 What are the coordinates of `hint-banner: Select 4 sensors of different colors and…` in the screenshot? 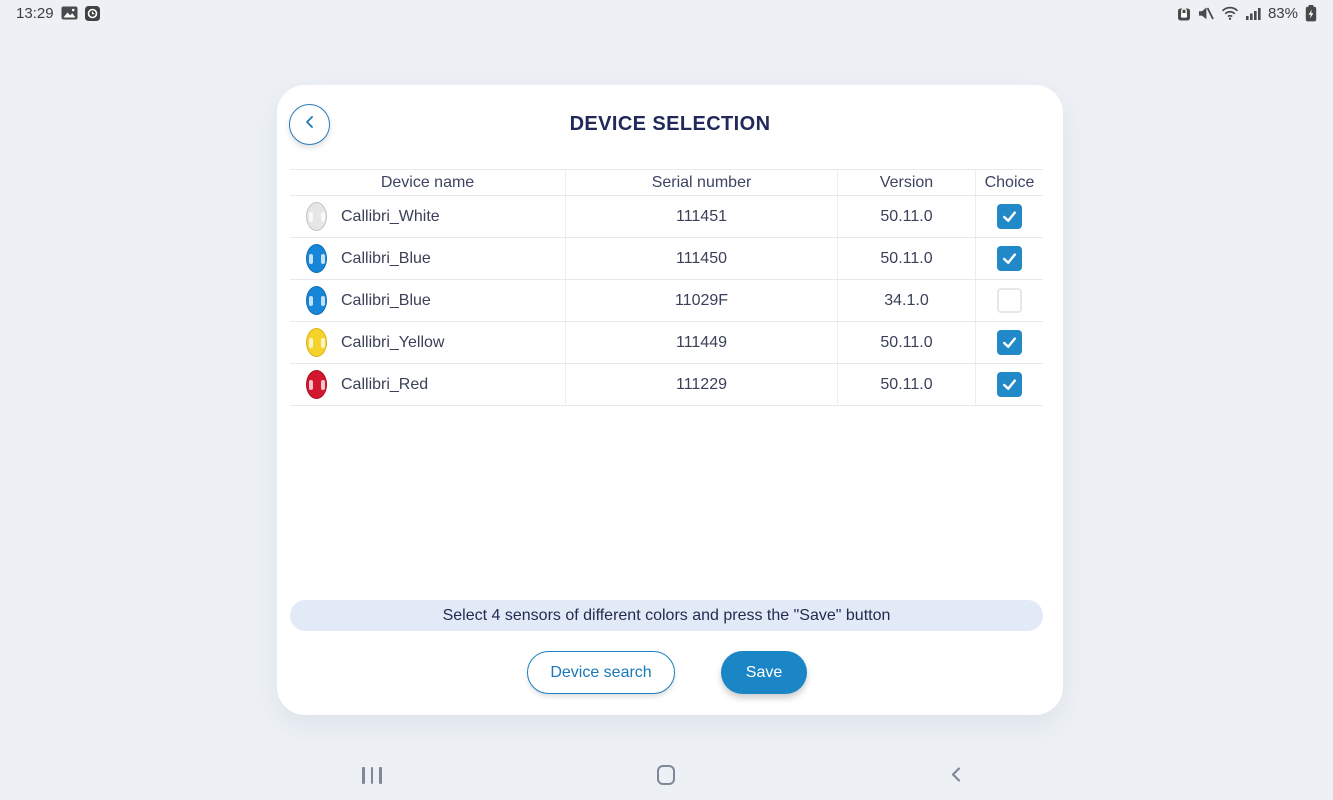 It's located at (666, 615).